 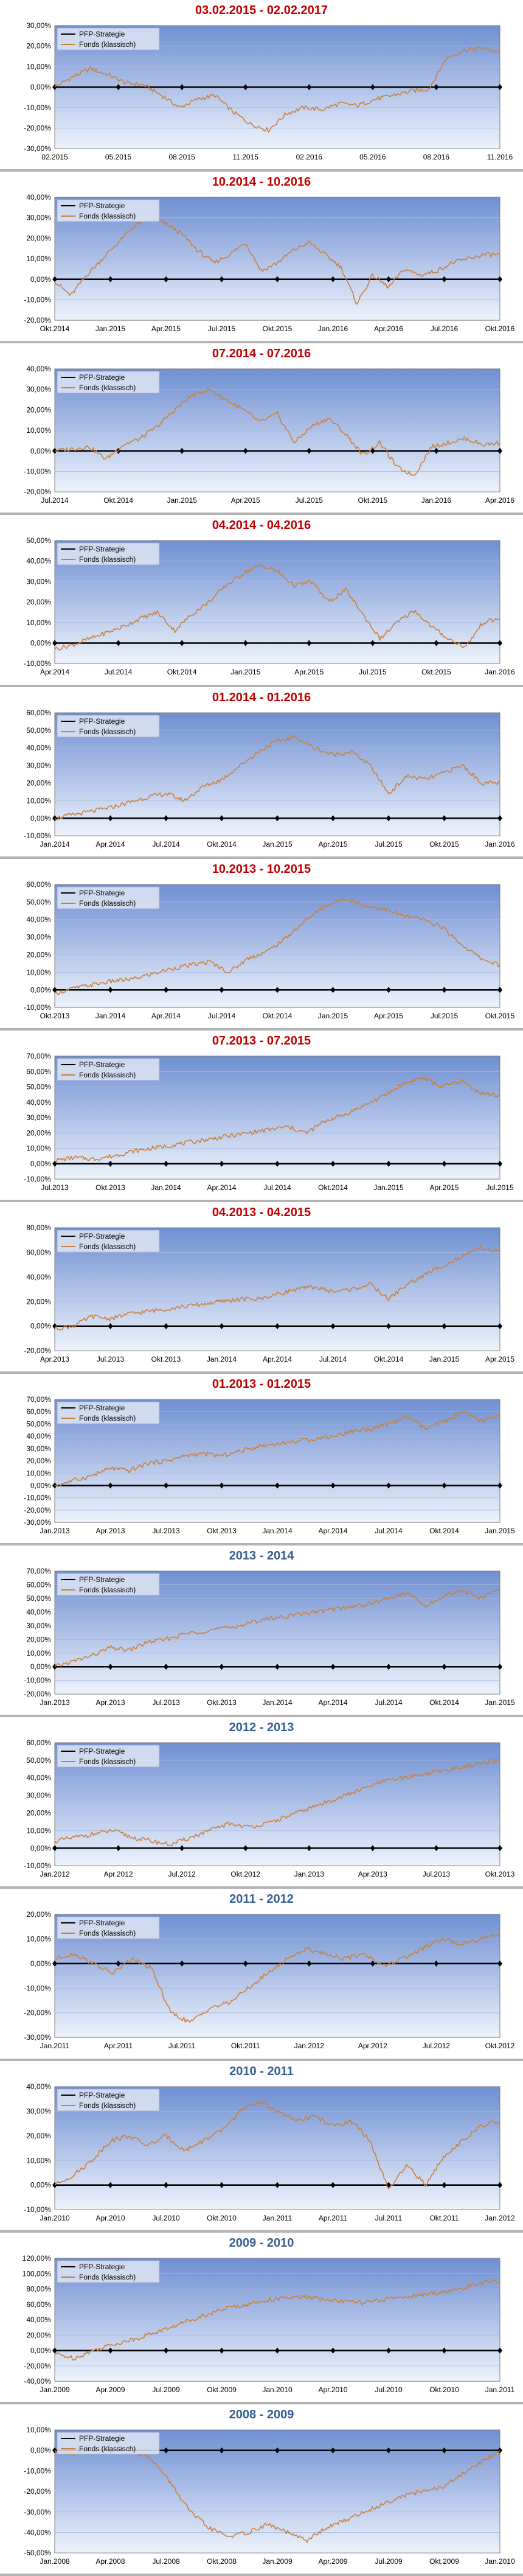 What do you see at coordinates (277, 260) in the screenshot?
I see `fonds-line` at bounding box center [277, 260].